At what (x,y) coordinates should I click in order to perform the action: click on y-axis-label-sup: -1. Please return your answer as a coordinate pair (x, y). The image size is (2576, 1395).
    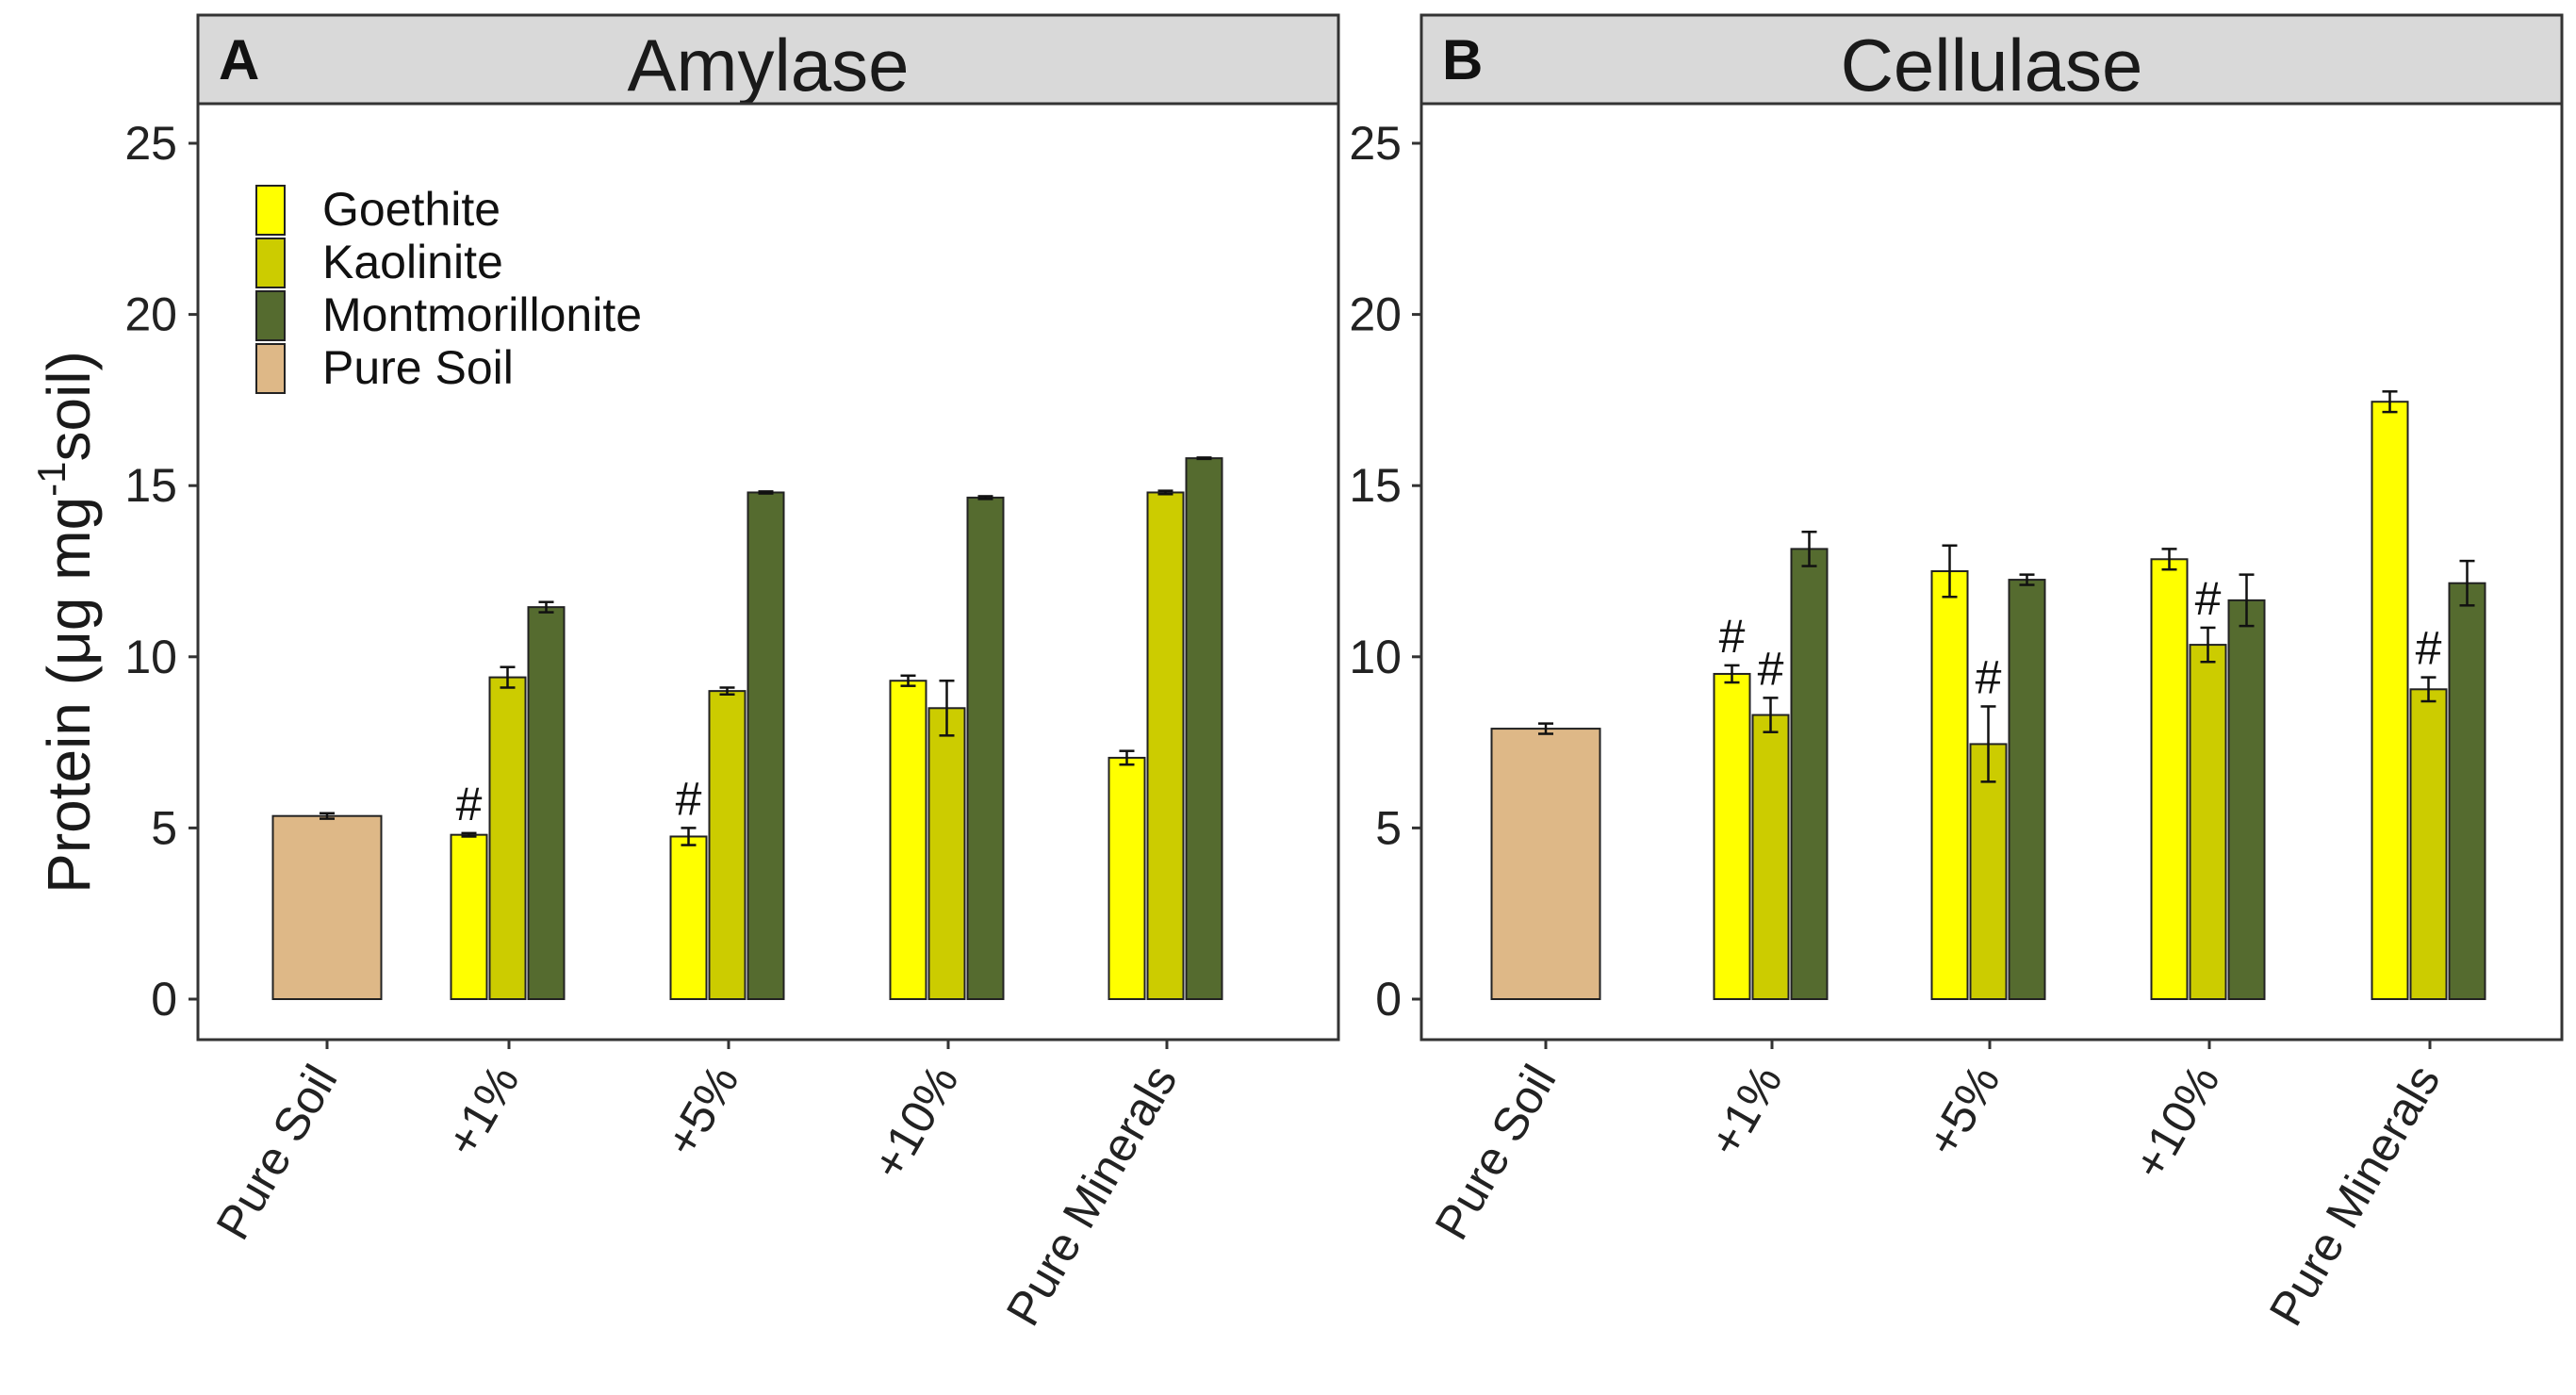
    Looking at the image, I should click on (51, 478).